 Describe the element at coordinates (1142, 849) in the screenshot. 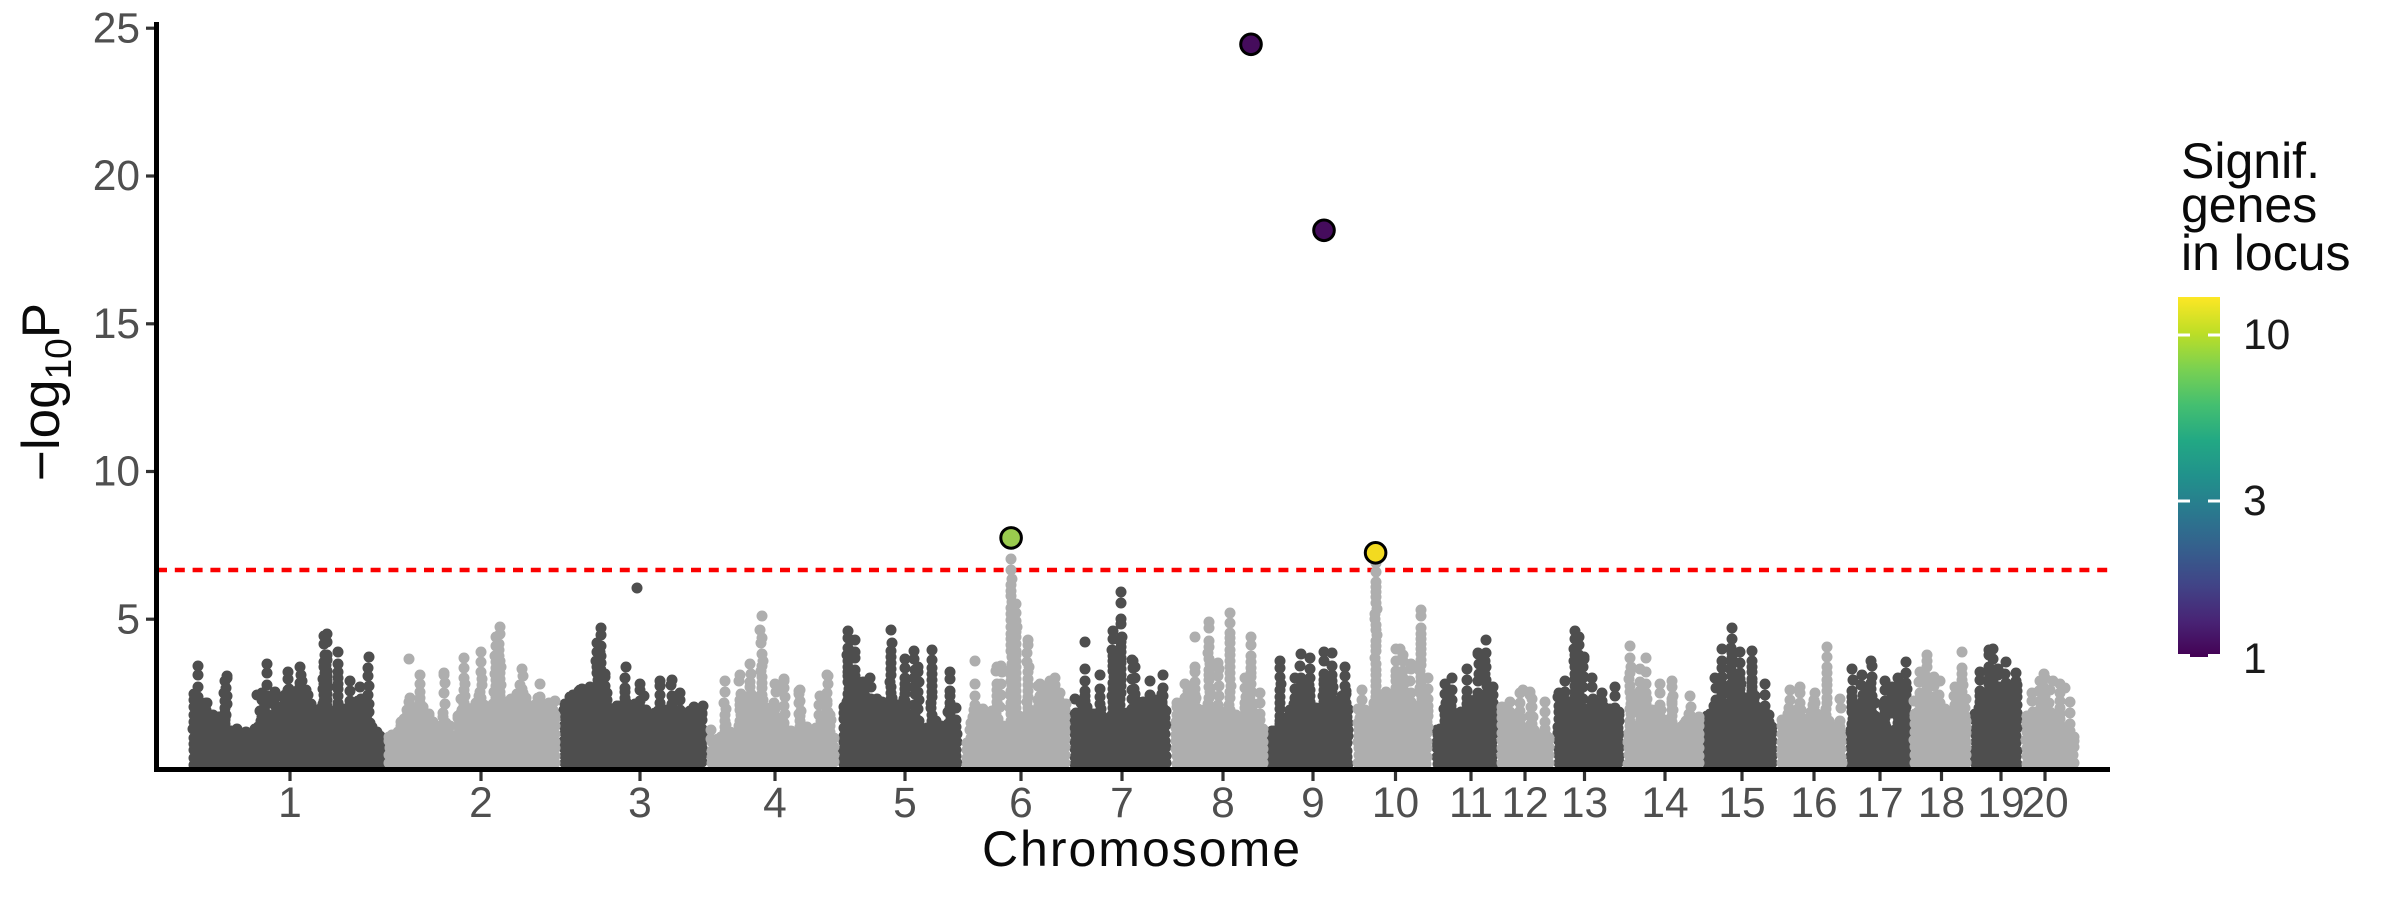

I see `svg-text: Chromosome` at that location.